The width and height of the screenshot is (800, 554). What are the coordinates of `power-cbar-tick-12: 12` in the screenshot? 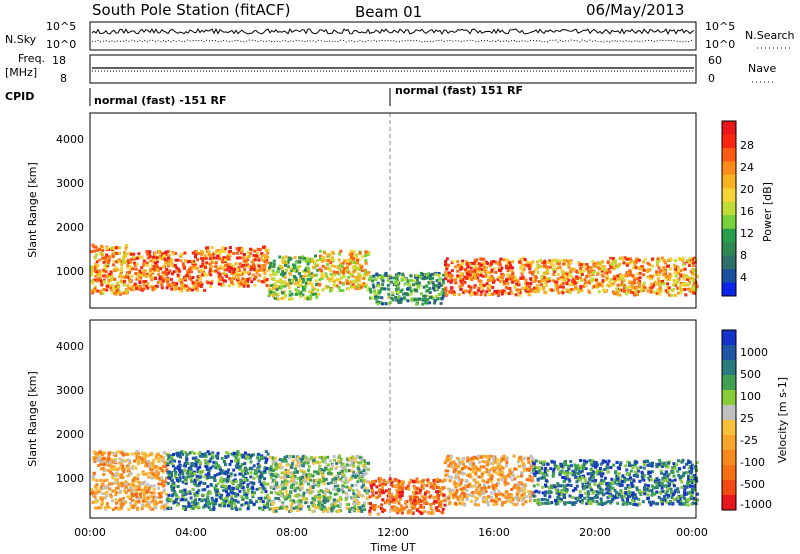 It's located at (747, 233).